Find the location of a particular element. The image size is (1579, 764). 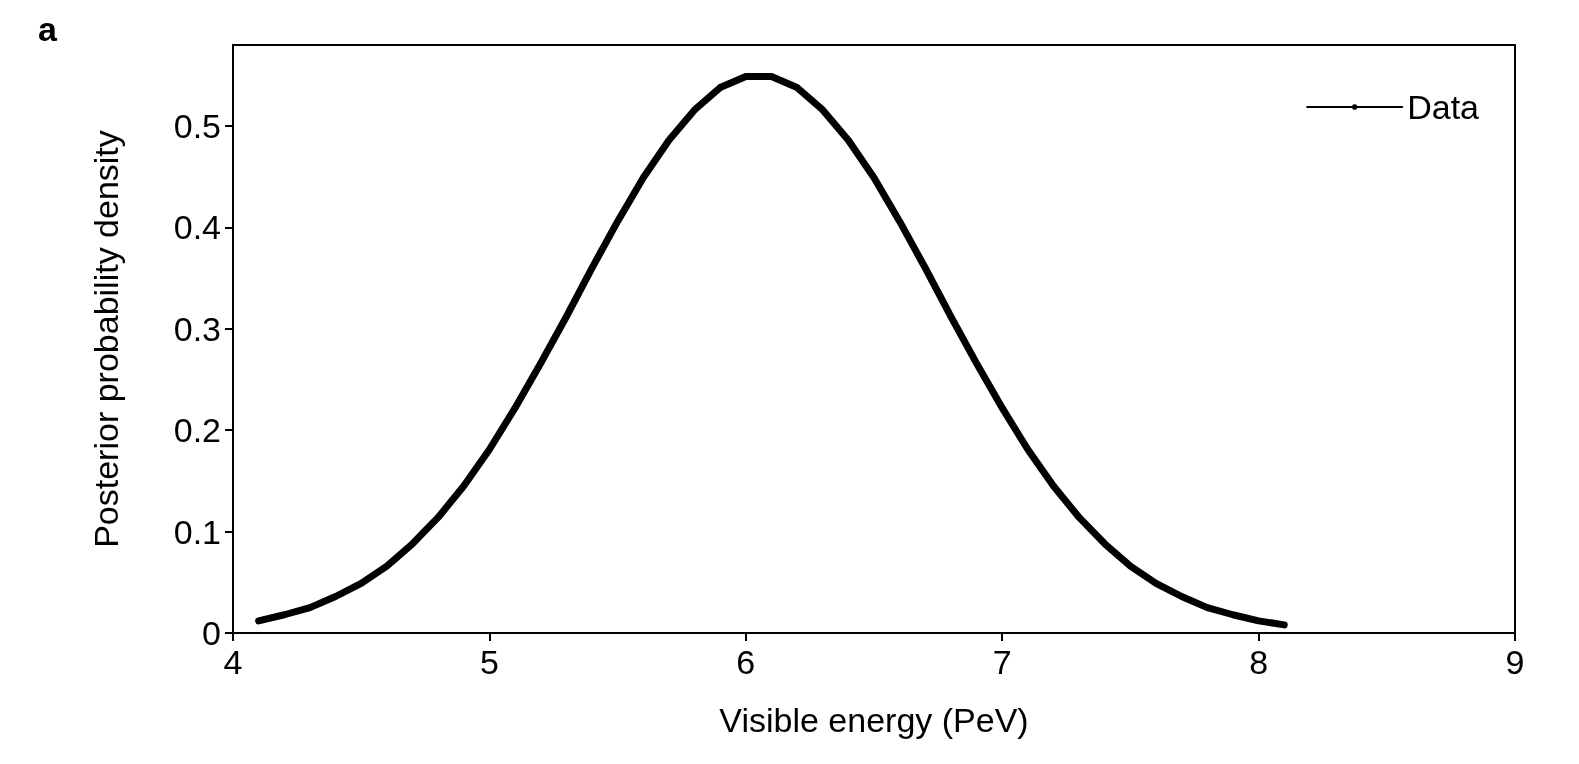

x-tick-label: 4 is located at coordinates (233, 662).